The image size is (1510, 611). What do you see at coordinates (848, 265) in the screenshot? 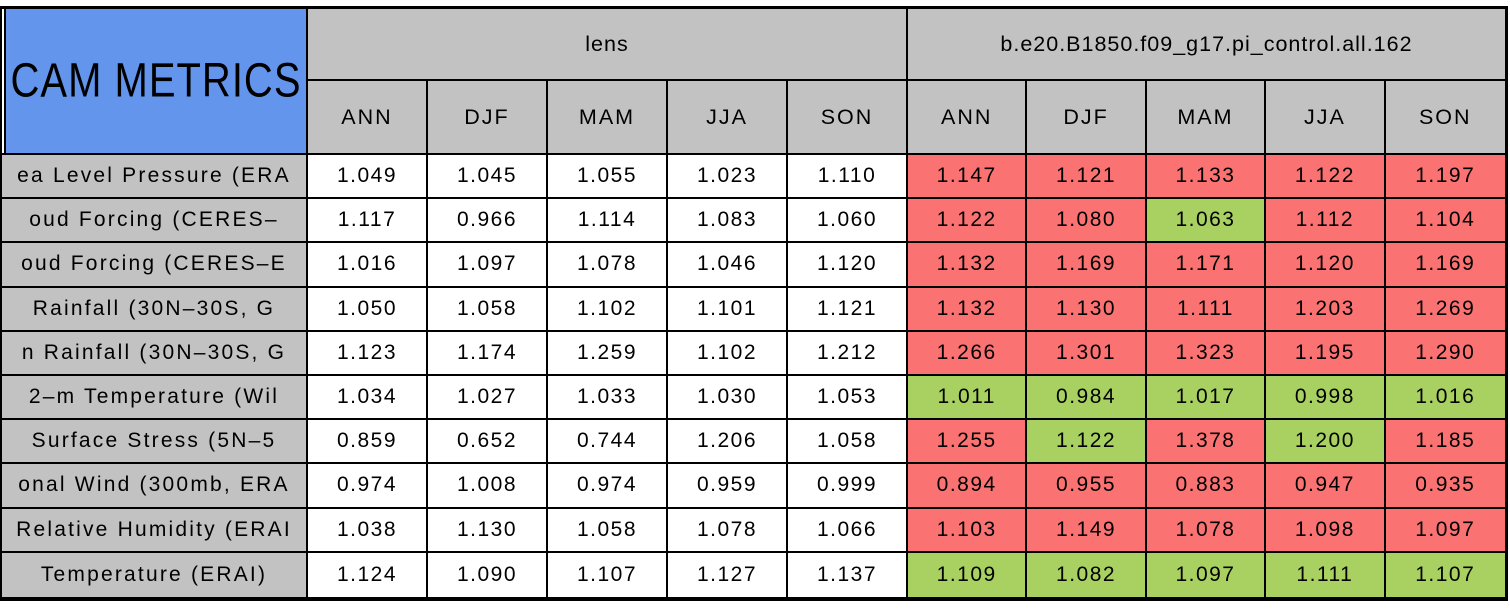
I see `lens-value-cell: 1.120` at bounding box center [848, 265].